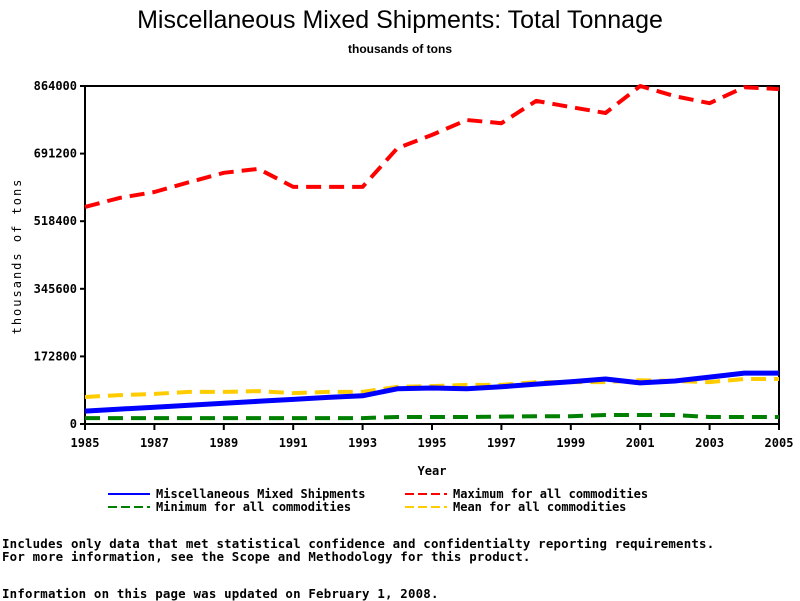 This screenshot has width=800, height=601. Describe the element at coordinates (253, 507) in the screenshot. I see `legend-label: Minimum for all commodities` at that location.